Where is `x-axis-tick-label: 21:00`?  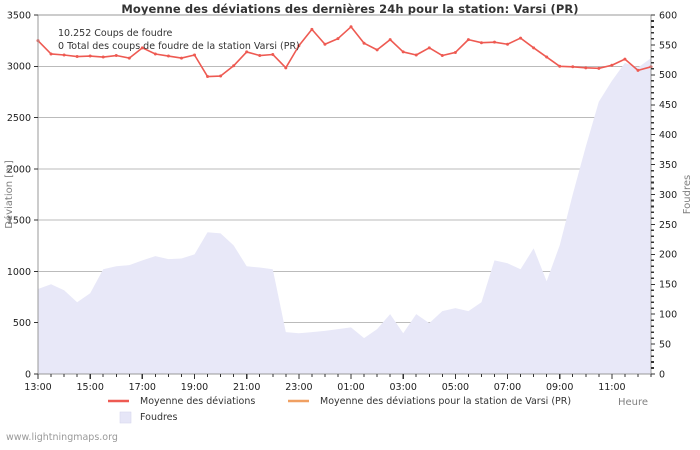 x-axis-tick-label: 21:00 is located at coordinates (246, 387).